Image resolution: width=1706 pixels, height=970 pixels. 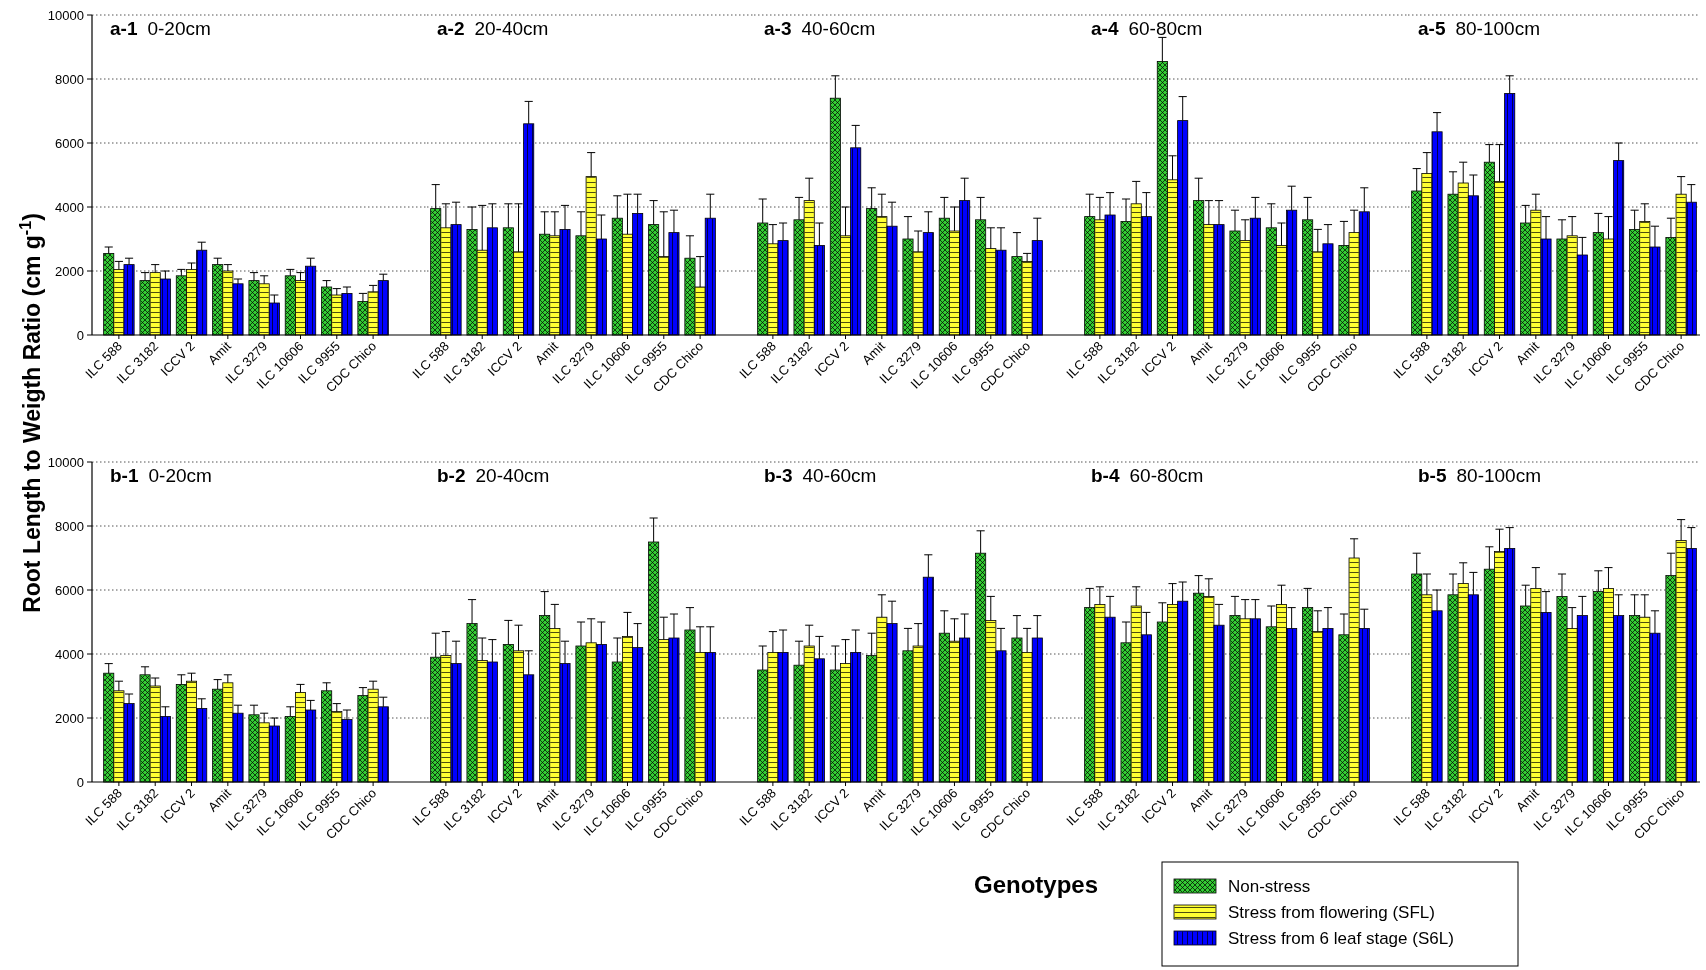 What do you see at coordinates (493, 28) in the screenshot?
I see `chart-title: a-2 20-40cm` at bounding box center [493, 28].